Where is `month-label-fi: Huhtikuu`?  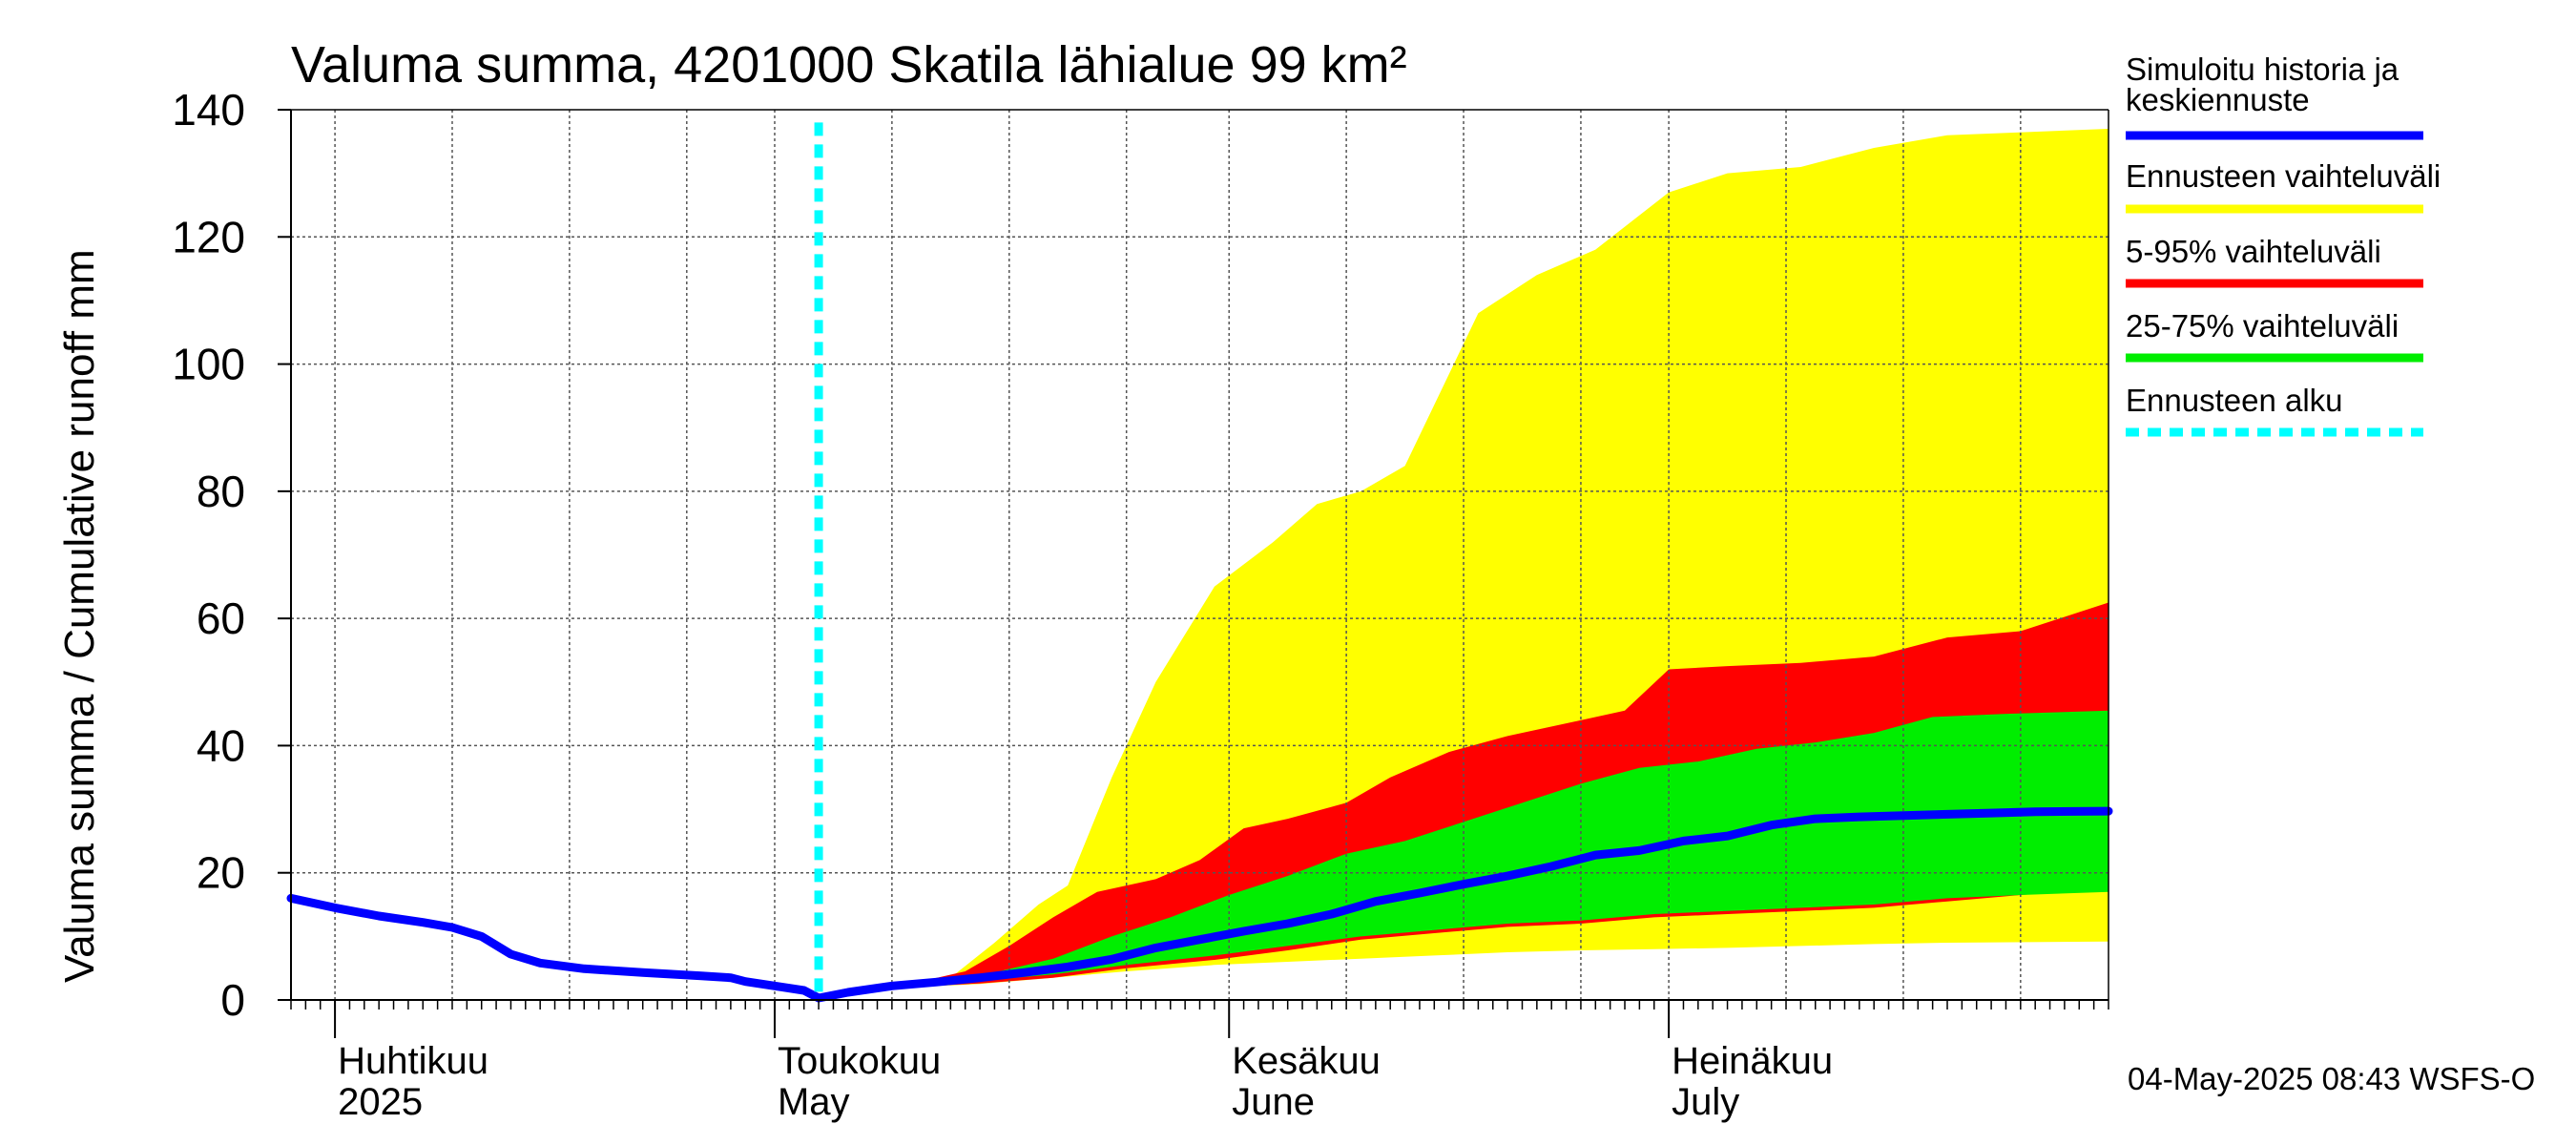
month-label-fi: Huhtikuu is located at coordinates (413, 1061).